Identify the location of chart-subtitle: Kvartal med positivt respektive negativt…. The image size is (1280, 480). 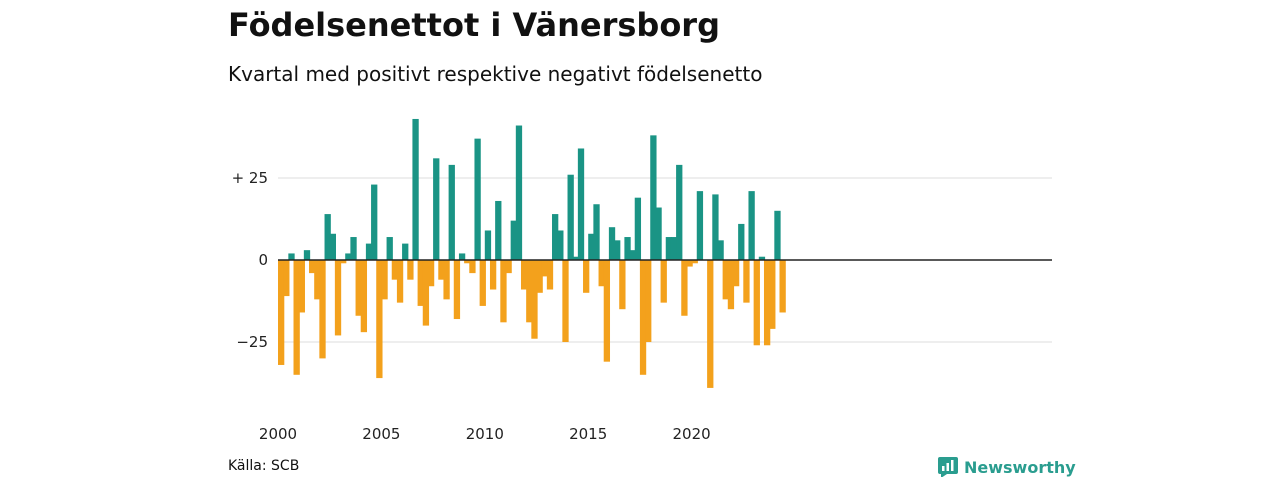
(495, 74).